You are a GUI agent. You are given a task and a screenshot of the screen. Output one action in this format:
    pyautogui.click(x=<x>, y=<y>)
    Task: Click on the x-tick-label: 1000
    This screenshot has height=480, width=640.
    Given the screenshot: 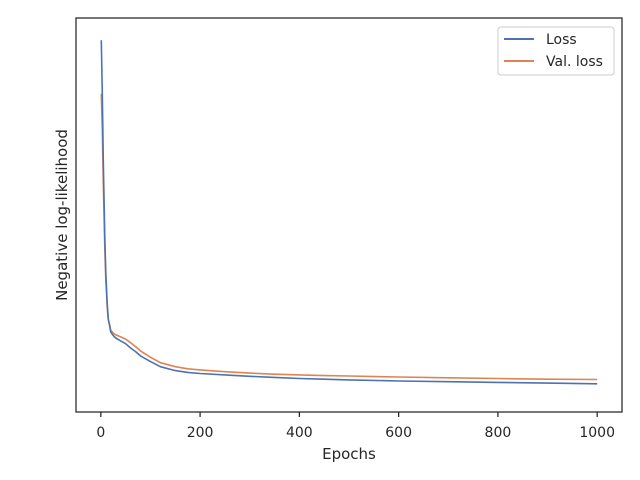 What is the action you would take?
    pyautogui.click(x=597, y=433)
    